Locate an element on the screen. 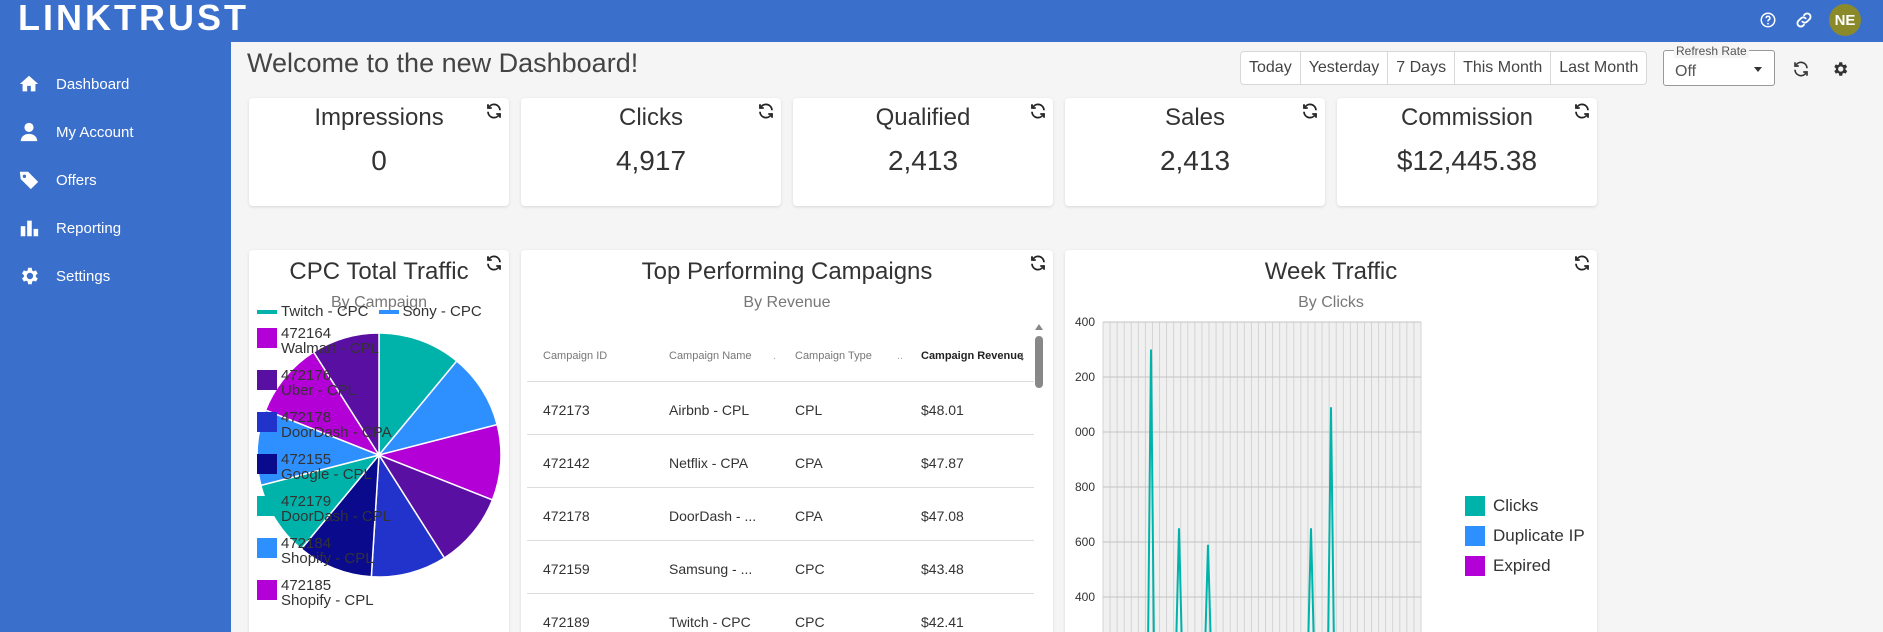 This screenshot has width=1883, height=632. refresh-all-button is located at coordinates (1801, 69).